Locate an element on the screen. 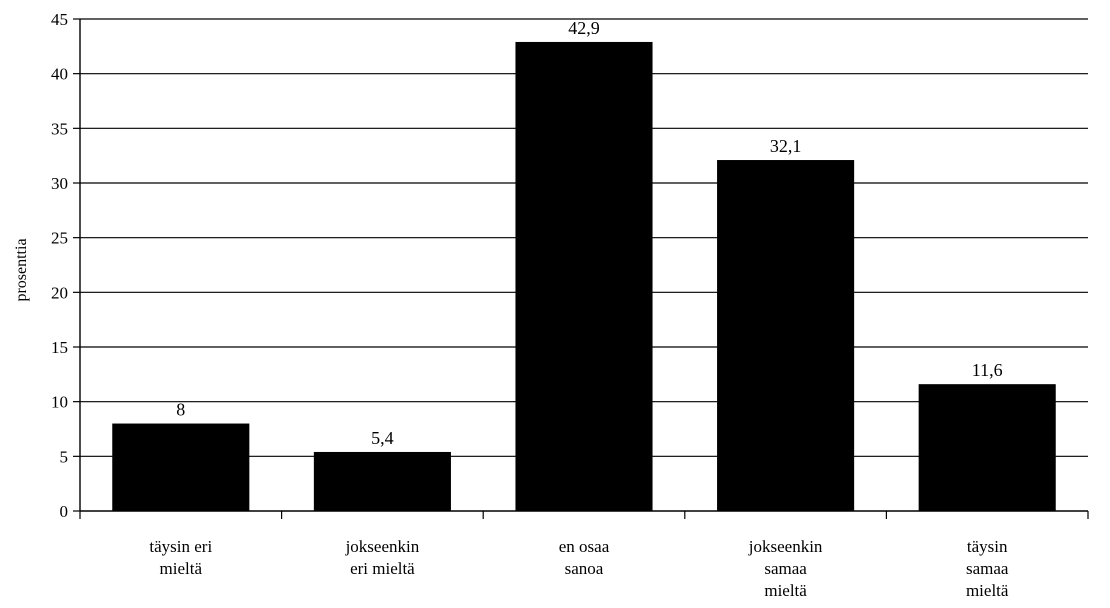 This screenshot has height=608, width=1110. y-tick-label: 20 is located at coordinates (59, 292).